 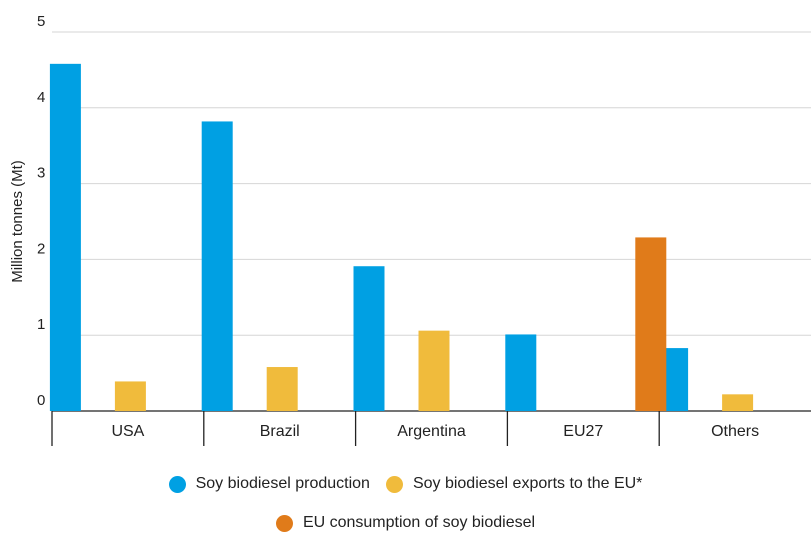 I want to click on legend-row-2: EU consumption of soy biodiesel, so click(x=405, y=523).